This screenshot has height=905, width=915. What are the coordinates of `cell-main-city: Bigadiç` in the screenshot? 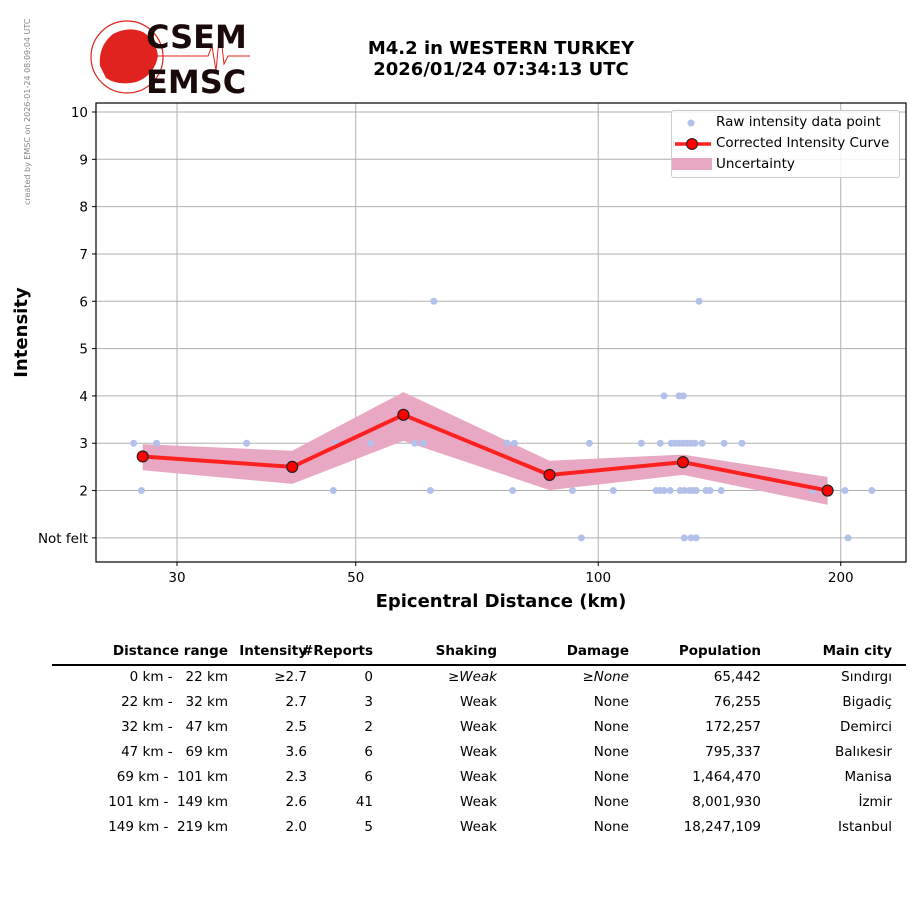 It's located at (867, 702).